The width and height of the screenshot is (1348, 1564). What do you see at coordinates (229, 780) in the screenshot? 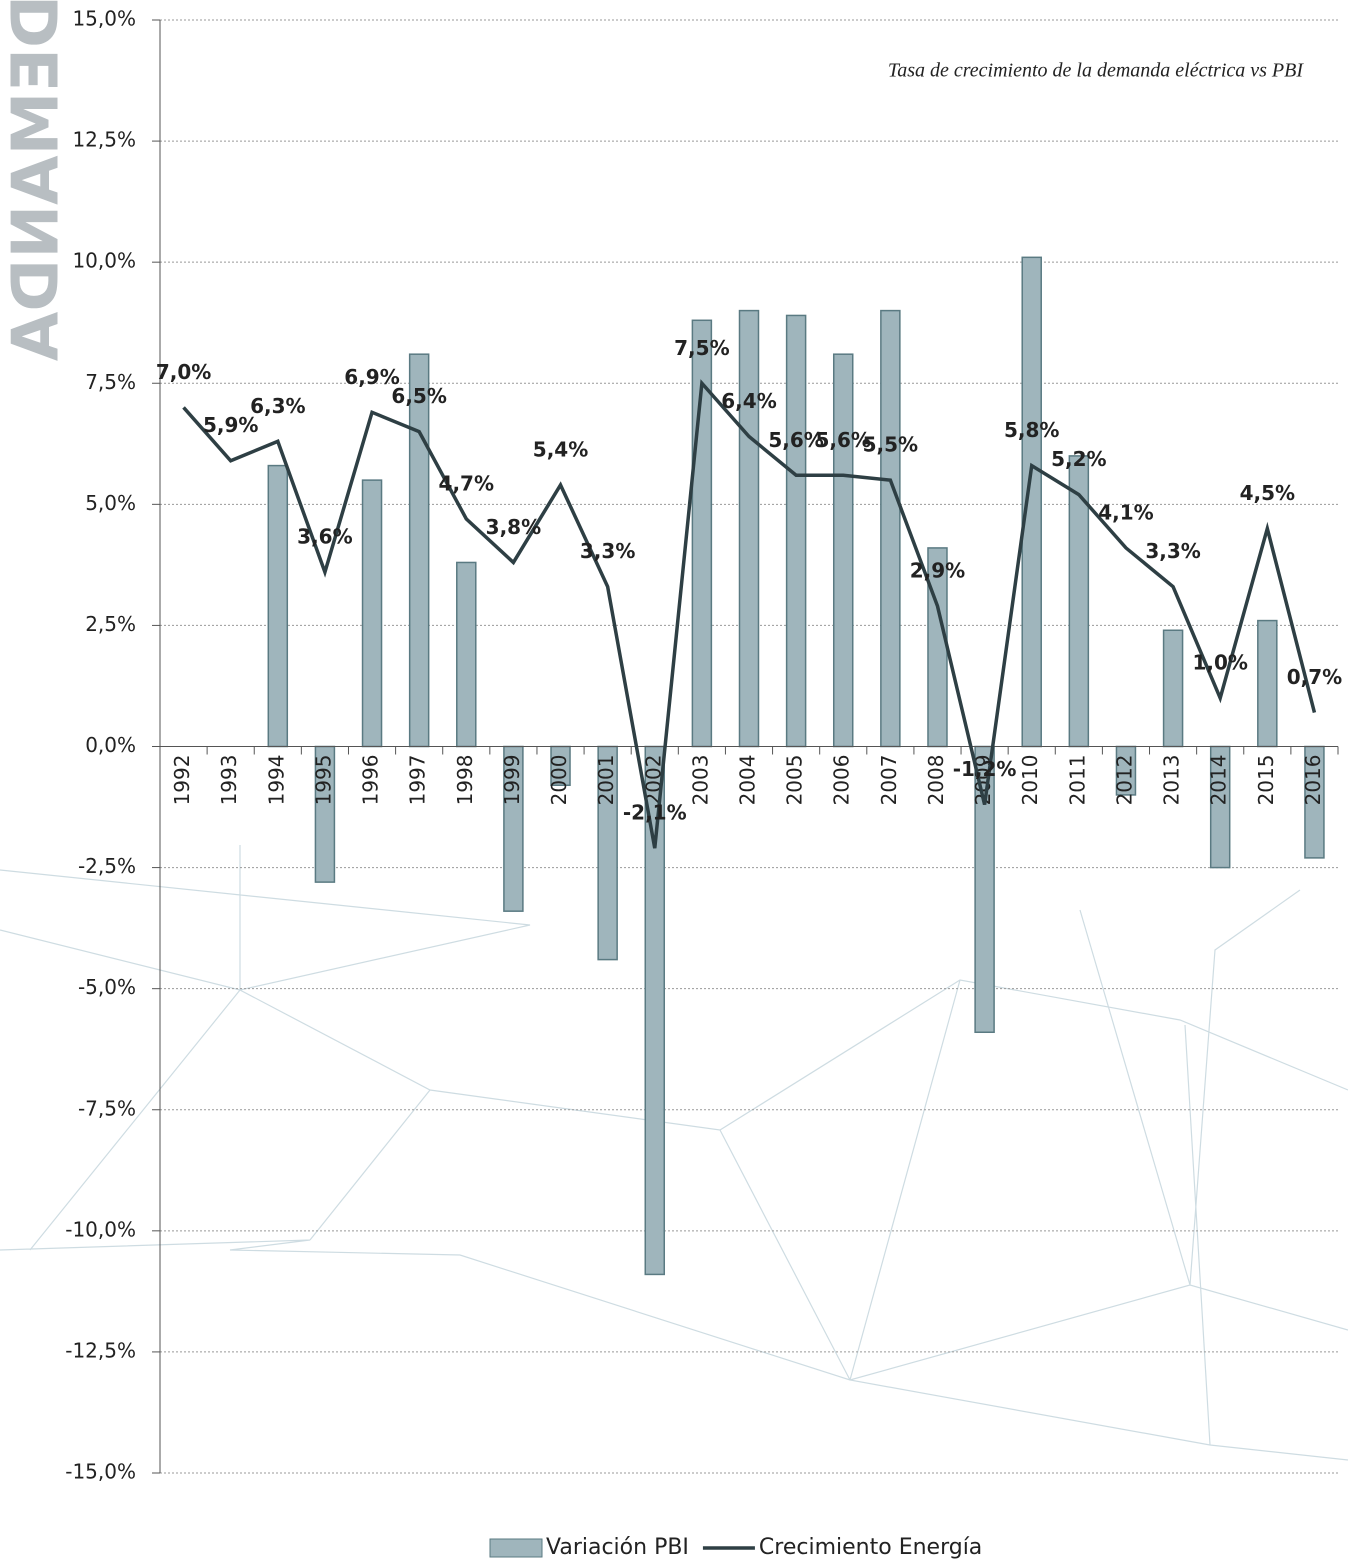
I see `x-tick-label: 1993` at bounding box center [229, 780].